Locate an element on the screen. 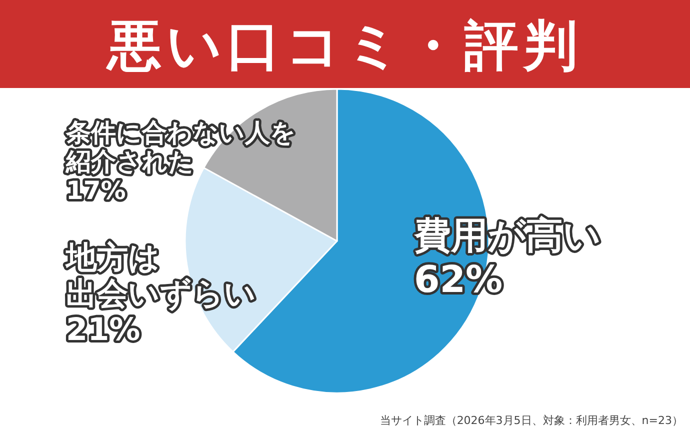 This screenshot has height=430, width=690. text: 当サイト調査（2026年3月5日、対象：利用者男女、n=23） is located at coordinates (531, 420).